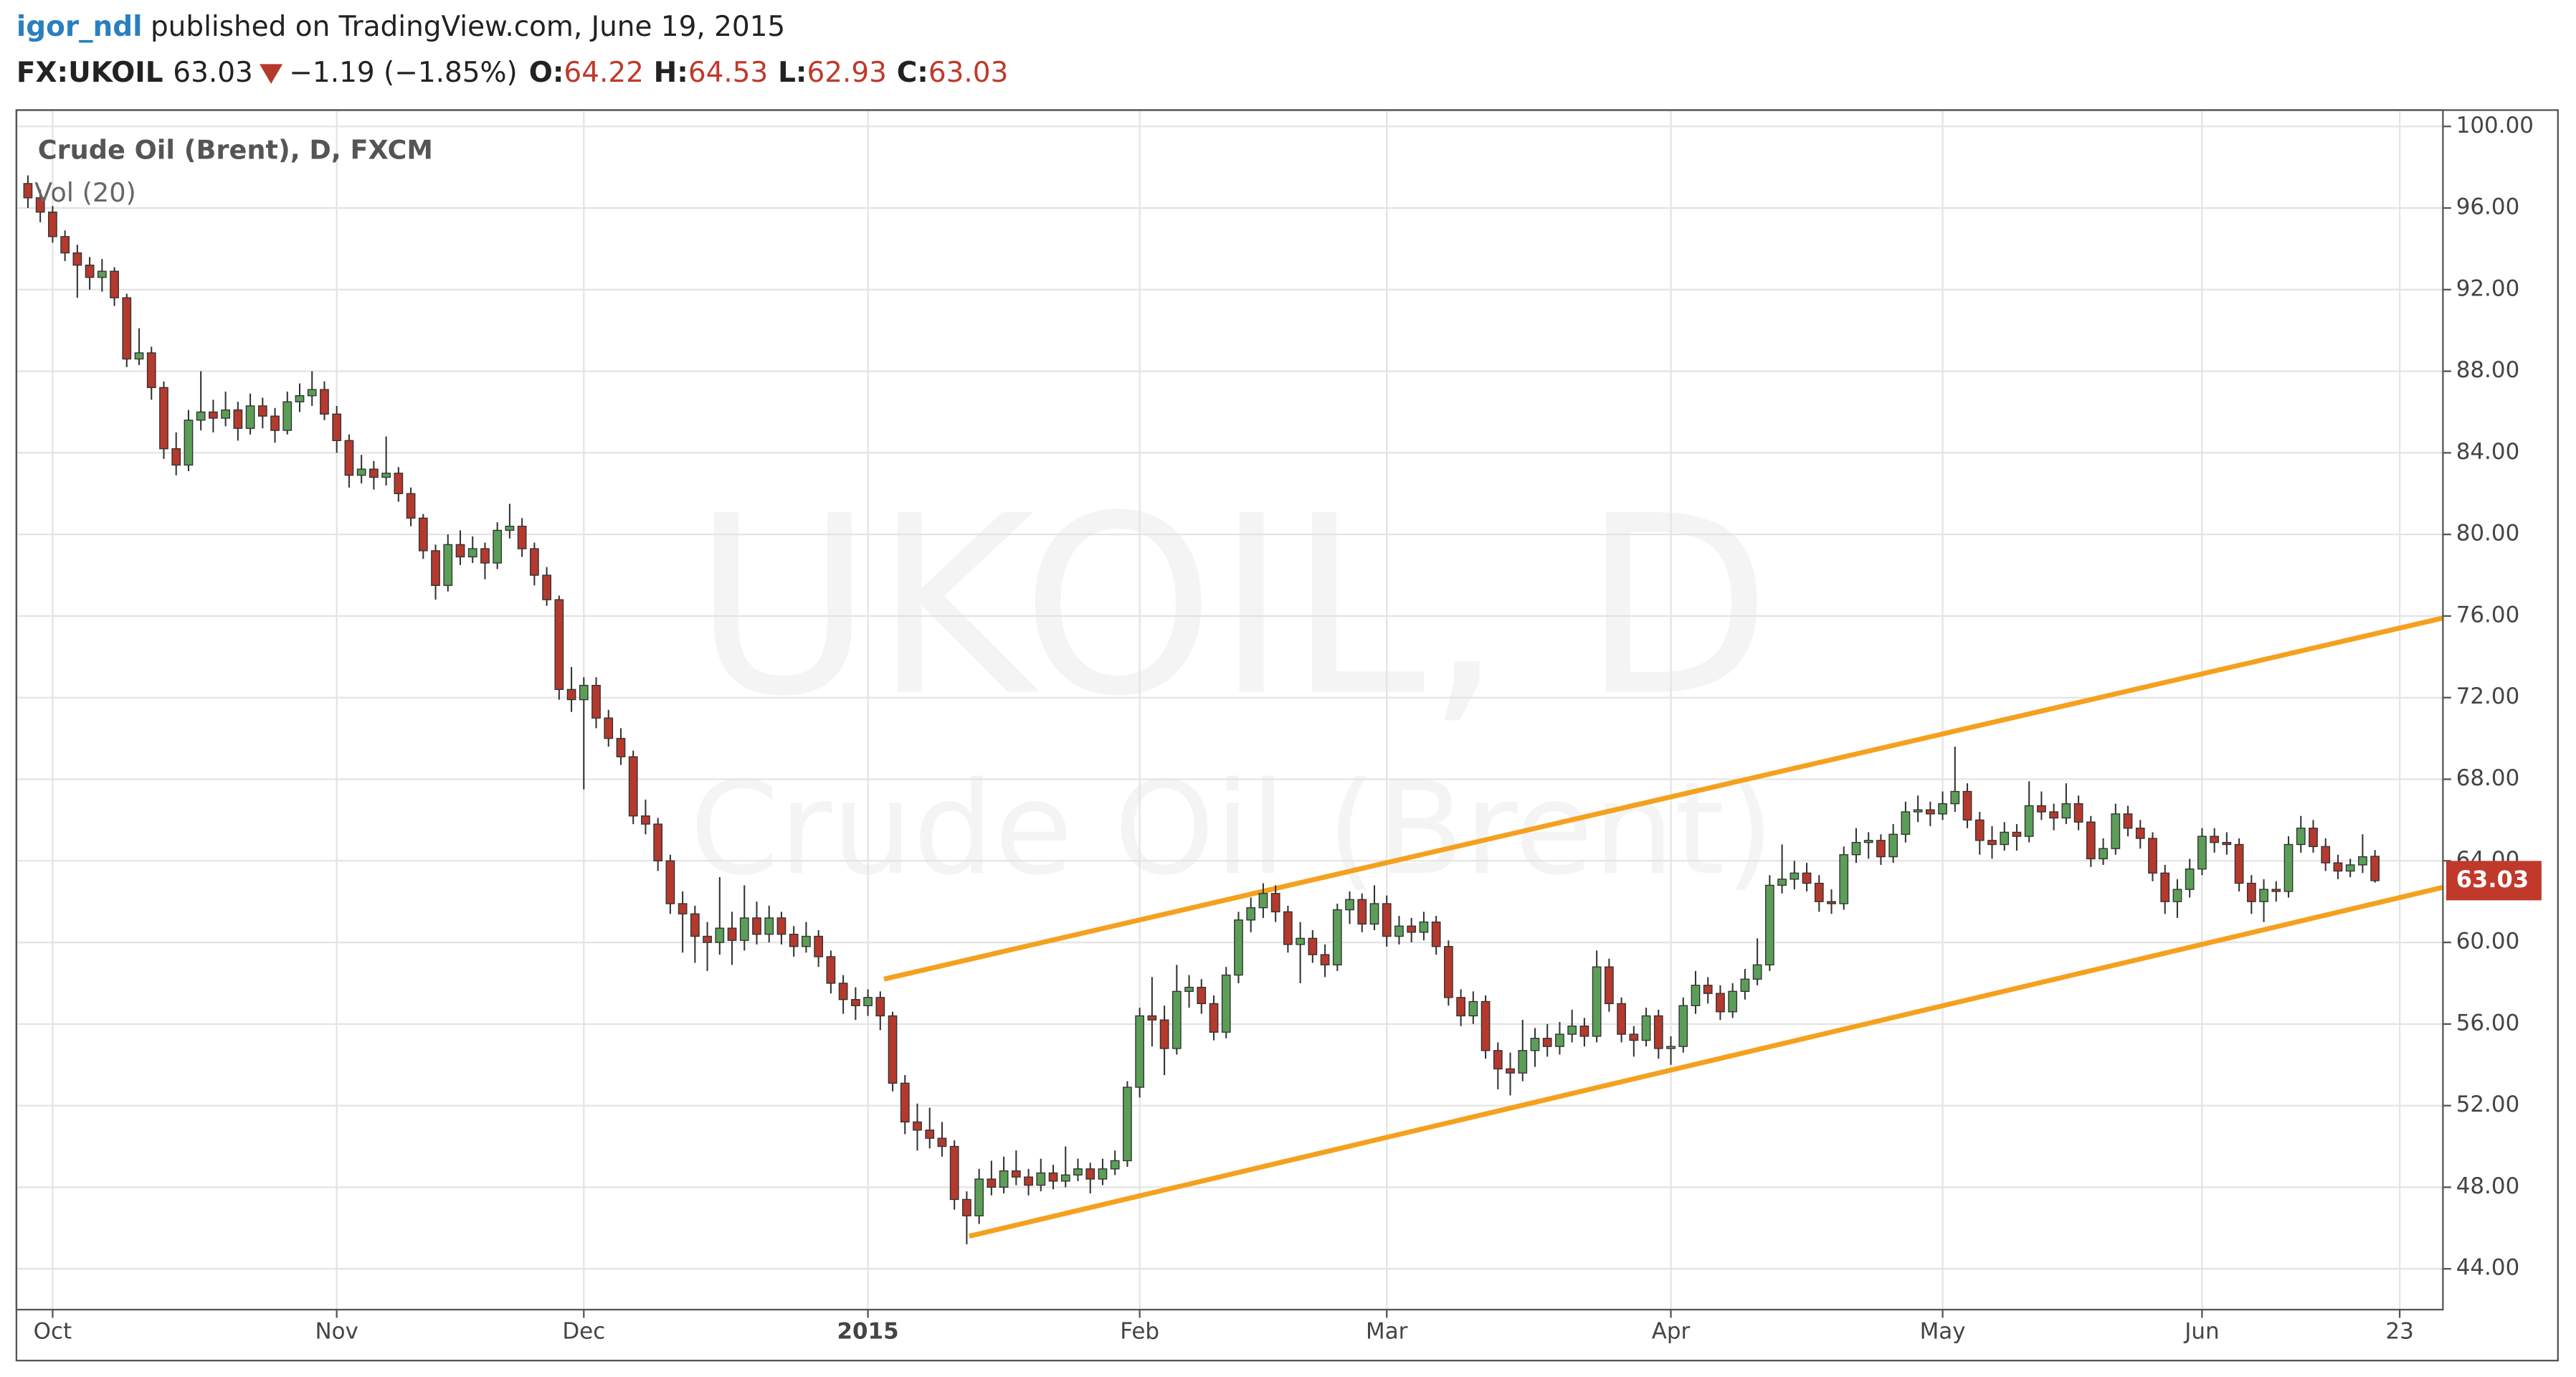 The height and width of the screenshot is (1377, 2576). I want to click on x-tick-label: Jun, so click(2201, 1332).